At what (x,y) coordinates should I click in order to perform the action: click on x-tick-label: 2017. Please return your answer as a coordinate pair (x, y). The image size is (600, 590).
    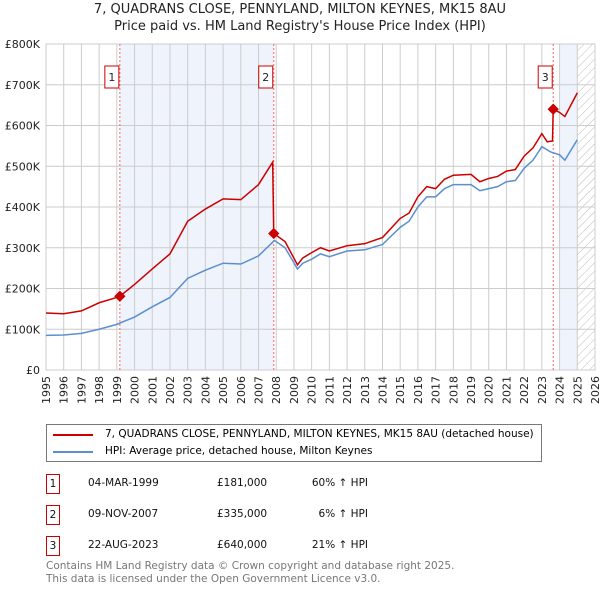
    Looking at the image, I should click on (436, 390).